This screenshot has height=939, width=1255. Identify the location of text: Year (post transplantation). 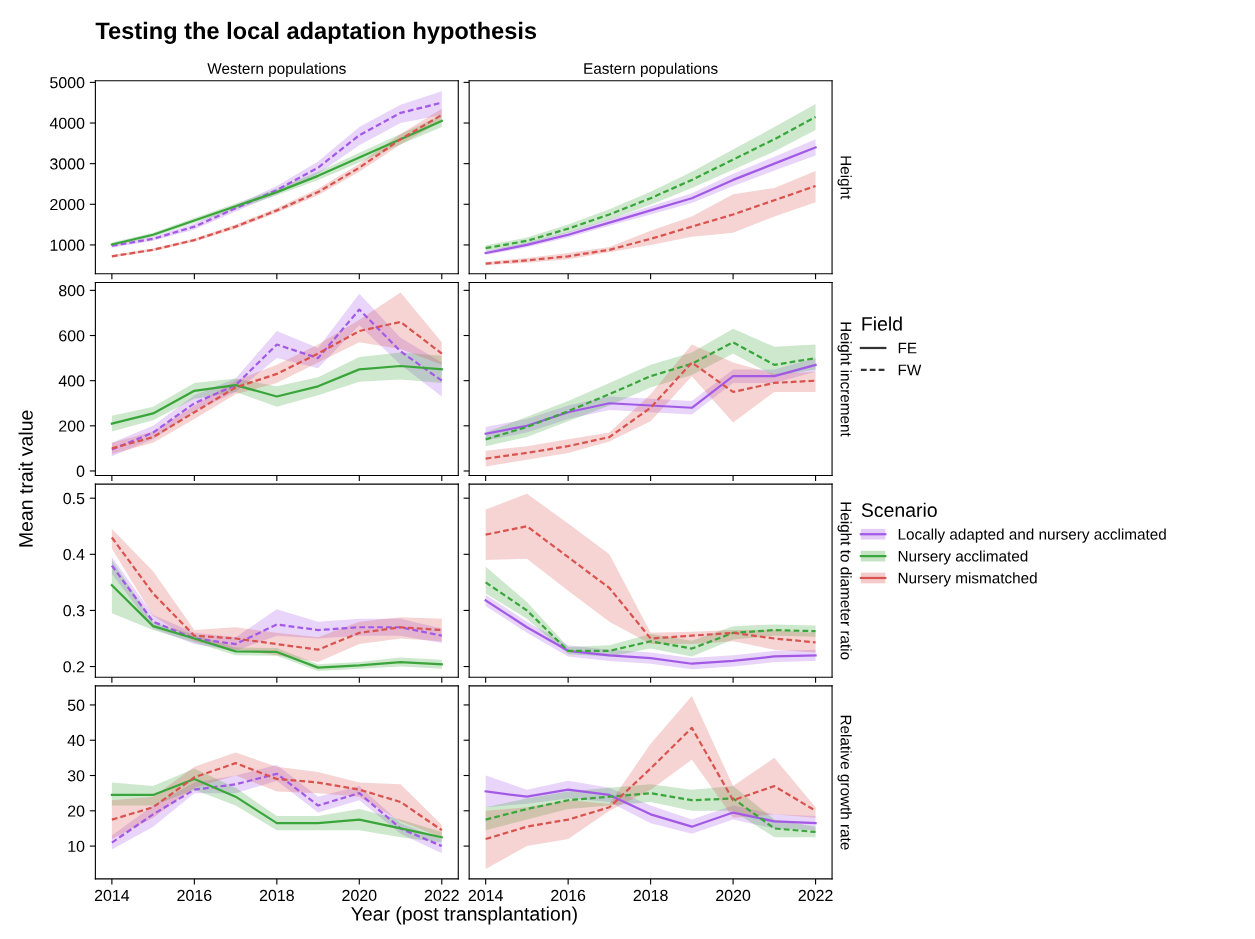
(464, 915).